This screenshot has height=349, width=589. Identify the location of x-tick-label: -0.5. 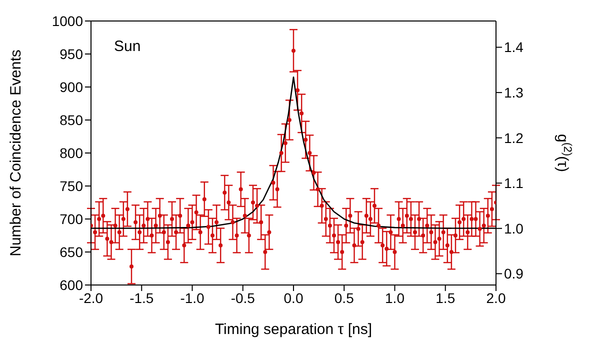
(243, 298).